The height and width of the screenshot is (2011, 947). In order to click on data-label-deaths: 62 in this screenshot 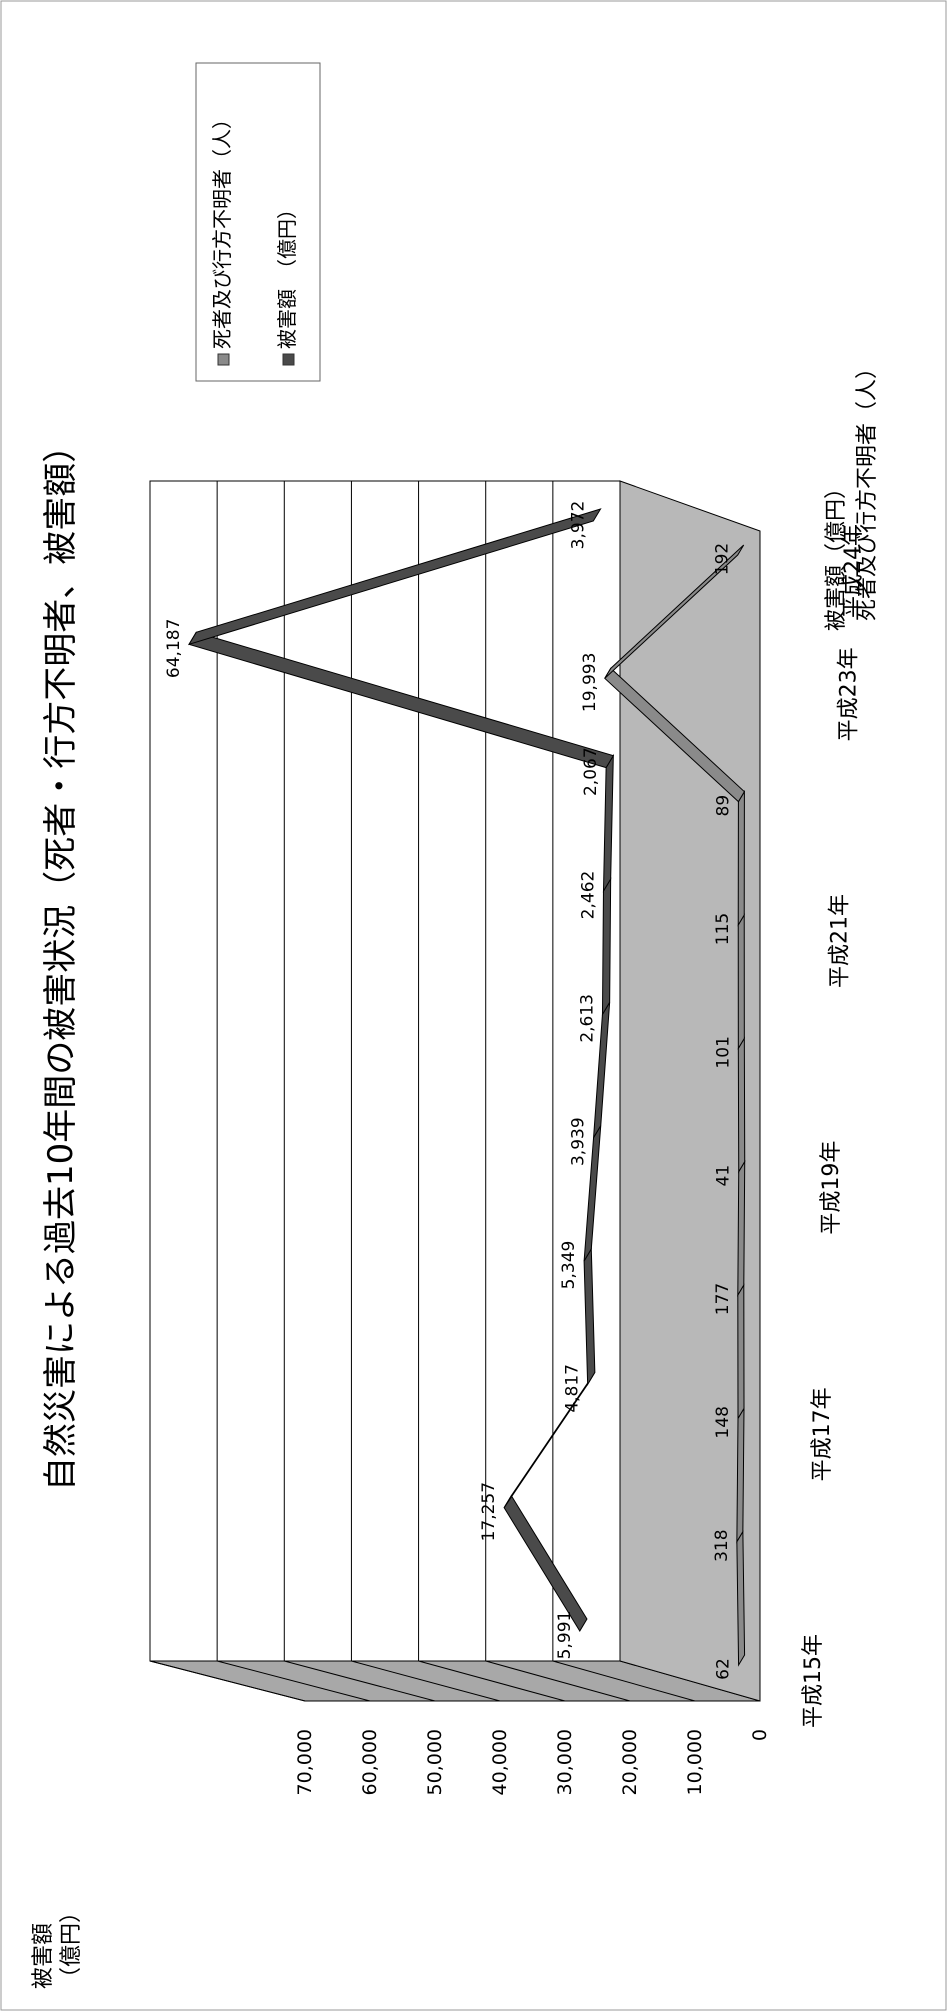, I will do `click(724, 1669)`.